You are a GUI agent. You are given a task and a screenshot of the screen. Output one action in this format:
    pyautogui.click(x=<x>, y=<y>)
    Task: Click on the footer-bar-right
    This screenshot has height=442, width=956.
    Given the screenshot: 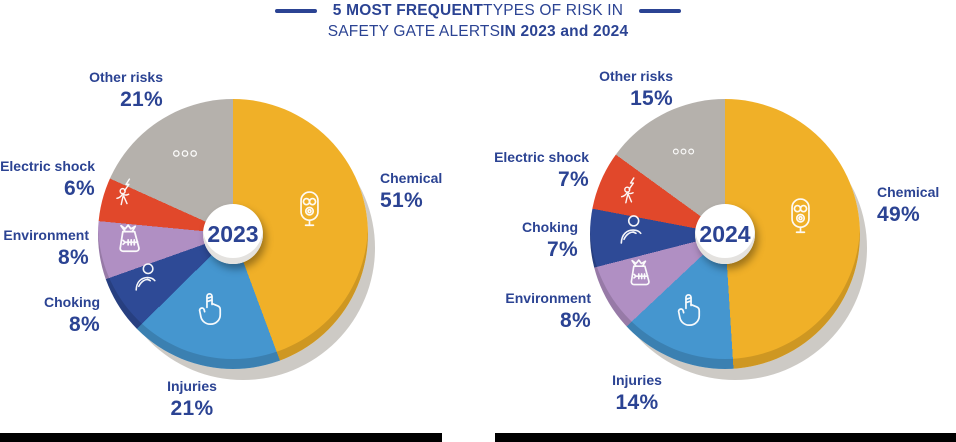 What is the action you would take?
    pyautogui.click(x=725, y=437)
    